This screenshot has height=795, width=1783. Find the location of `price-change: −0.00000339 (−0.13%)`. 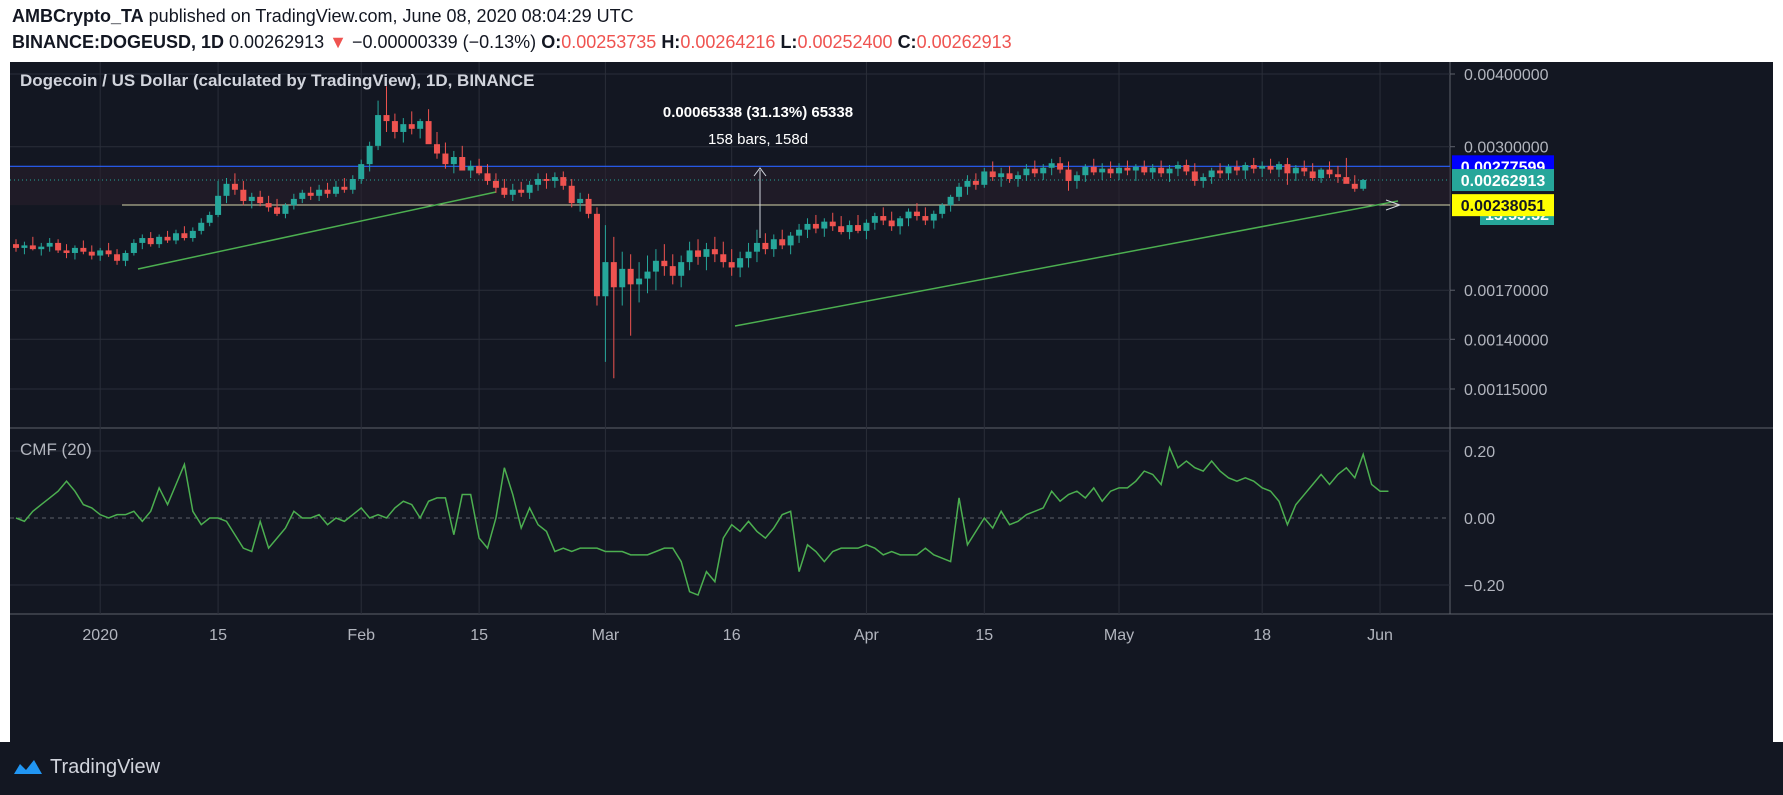

price-change: −0.00000339 (−0.13%) is located at coordinates (444, 42).